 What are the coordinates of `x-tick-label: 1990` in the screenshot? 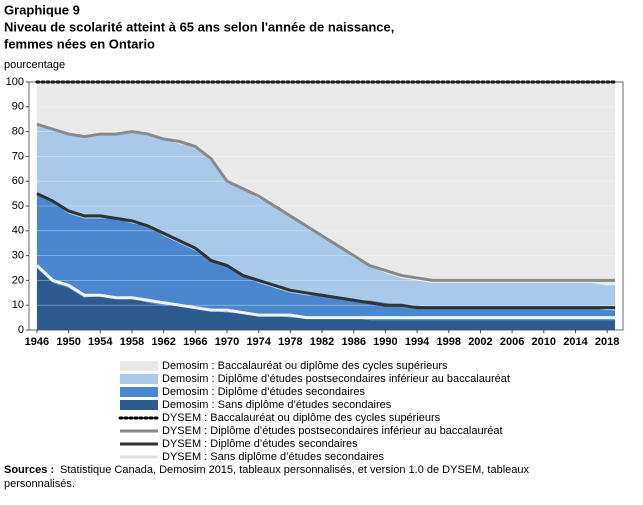 It's located at (385, 342).